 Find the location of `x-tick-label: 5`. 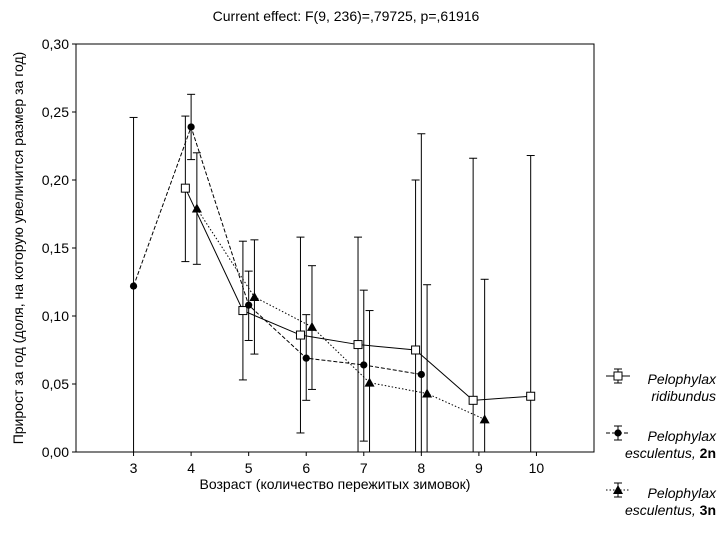

x-tick-label: 5 is located at coordinates (249, 468).